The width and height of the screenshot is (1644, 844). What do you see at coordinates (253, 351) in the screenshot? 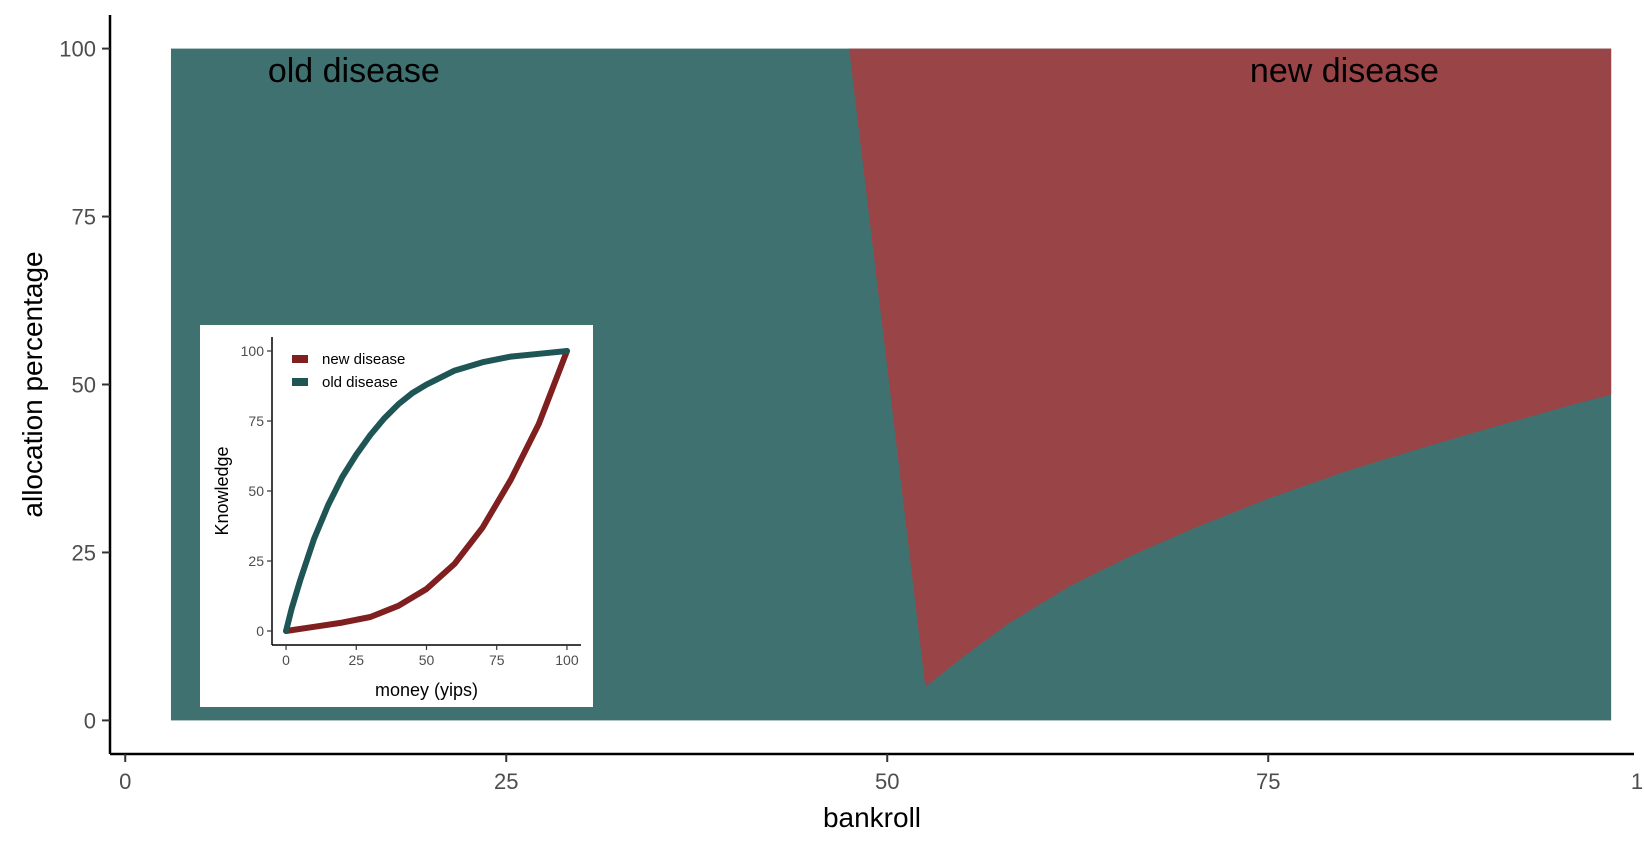
I see `inset-y-tick-label: 100` at bounding box center [253, 351].